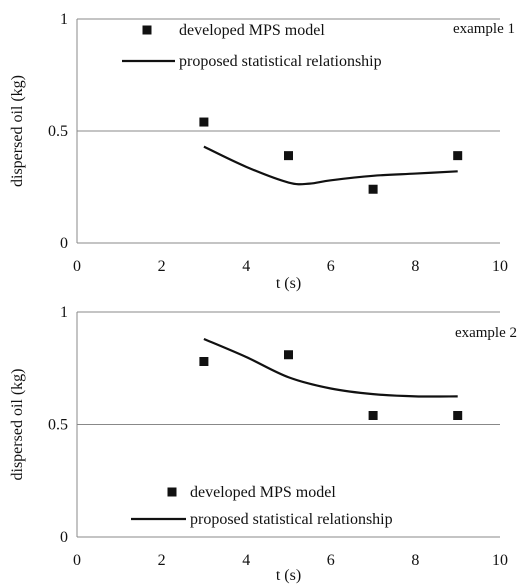 The image size is (523, 587). I want to click on panel-label: example 2, so click(486, 333).